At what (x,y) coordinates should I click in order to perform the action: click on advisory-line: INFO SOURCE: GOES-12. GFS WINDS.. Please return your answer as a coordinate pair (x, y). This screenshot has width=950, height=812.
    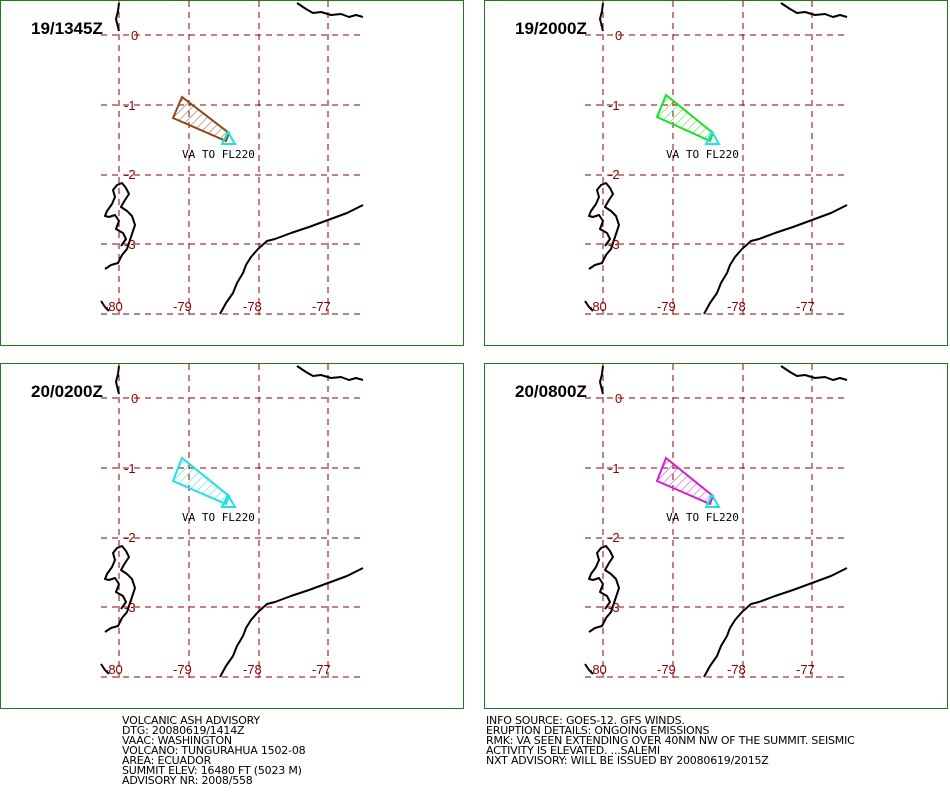
    Looking at the image, I should click on (585, 720).